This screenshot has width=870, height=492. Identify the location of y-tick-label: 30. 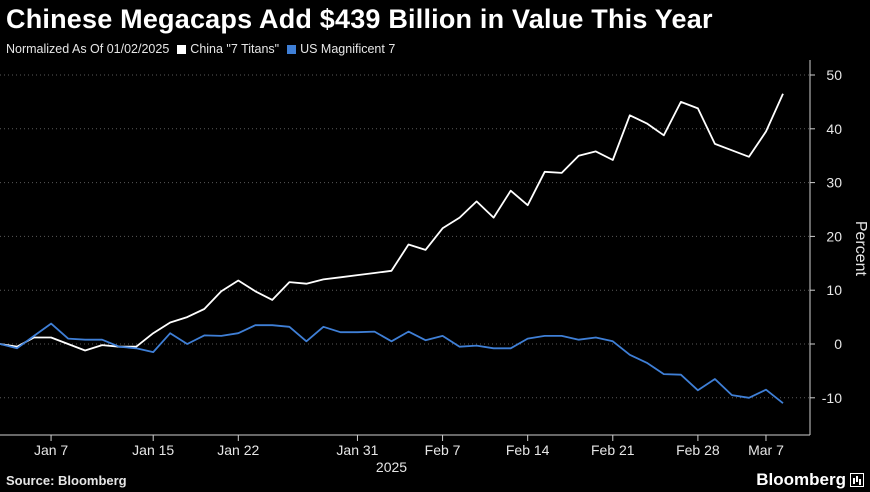
(834, 183).